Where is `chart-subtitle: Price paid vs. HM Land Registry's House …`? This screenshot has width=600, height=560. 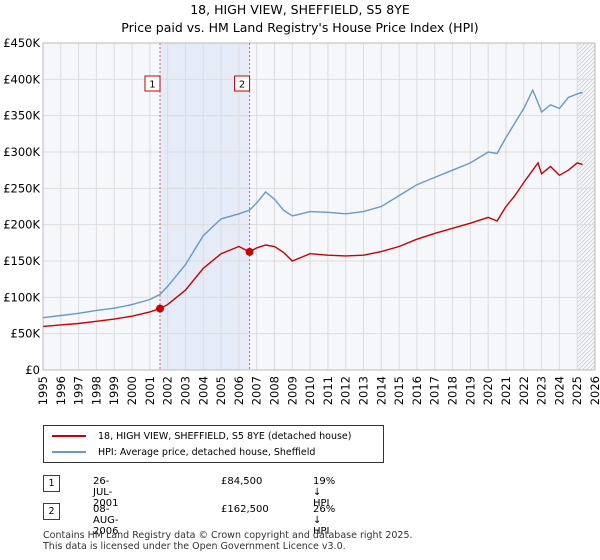
chart-subtitle: Price paid vs. HM Land Registry's House … is located at coordinates (300, 27).